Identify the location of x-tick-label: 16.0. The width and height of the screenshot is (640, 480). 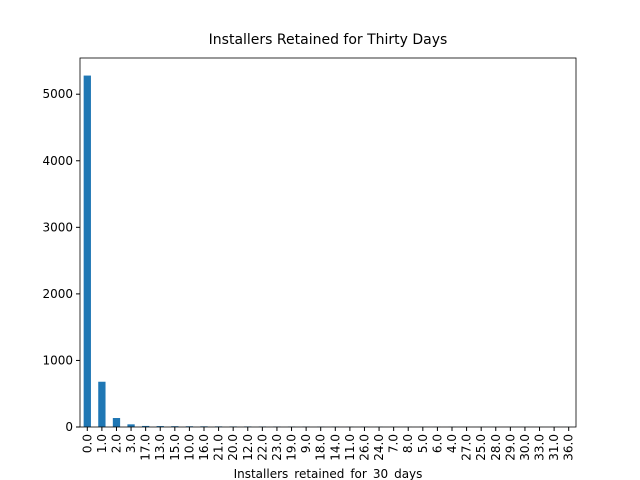
(204, 447).